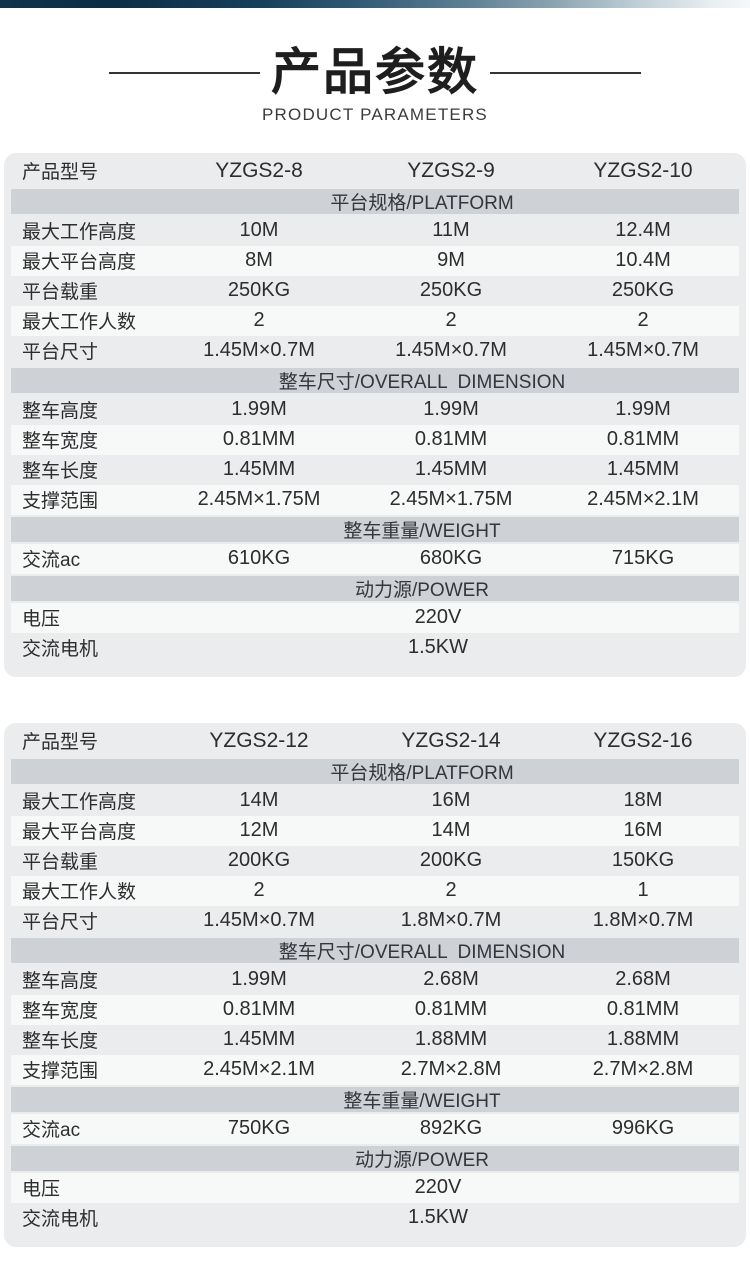 The image size is (750, 1284). What do you see at coordinates (184, 72) in the screenshot?
I see `title-line-left` at bounding box center [184, 72].